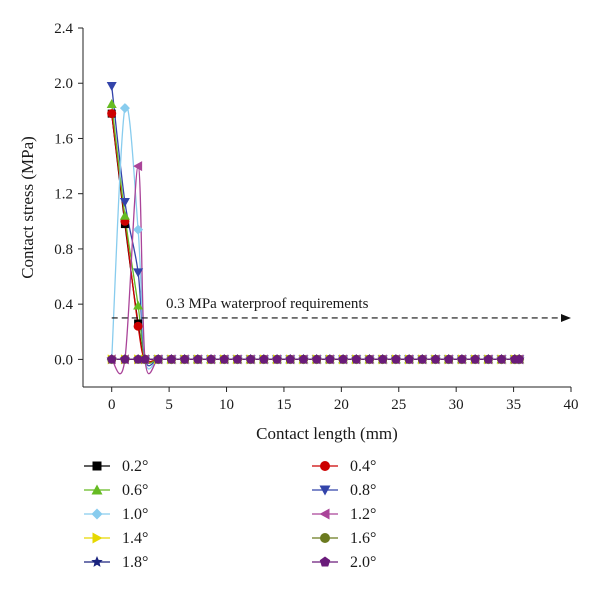 This screenshot has height=592, width=600. Describe the element at coordinates (63, 195) in the screenshot. I see `y-tick-label: 1.2` at that location.